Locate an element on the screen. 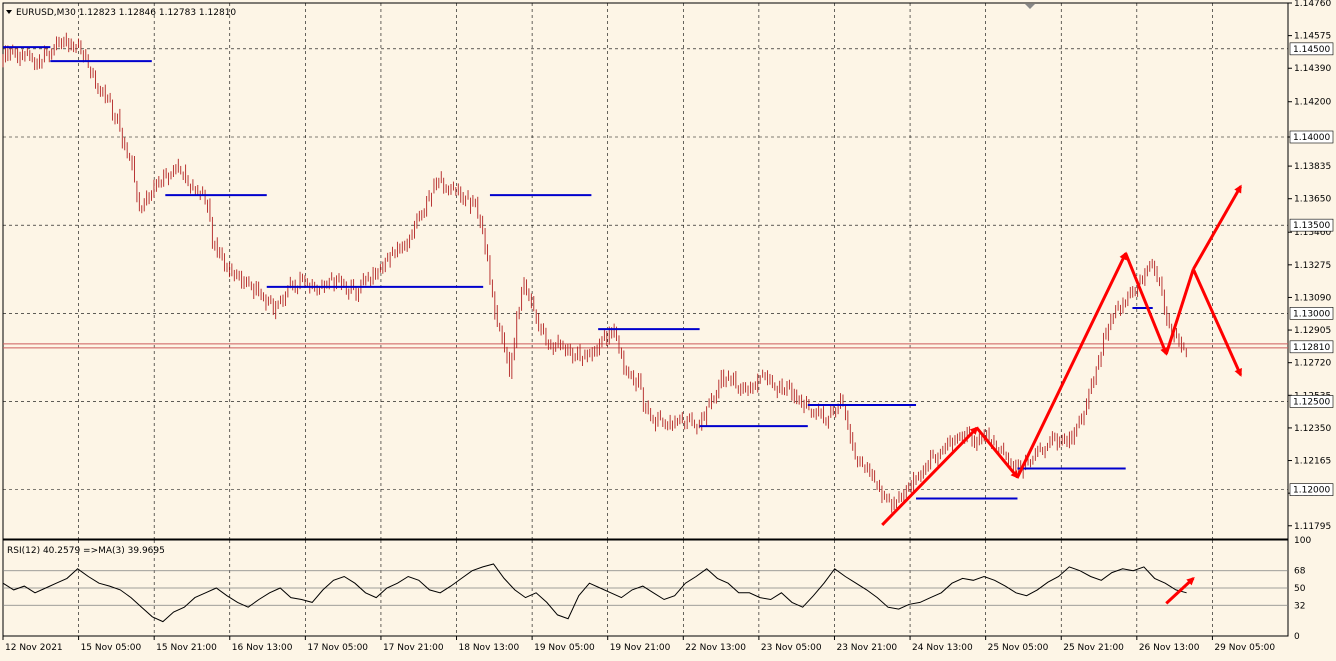 This screenshot has width=1336, height=661. level-badge-label: 1.12500 is located at coordinates (1311, 402).